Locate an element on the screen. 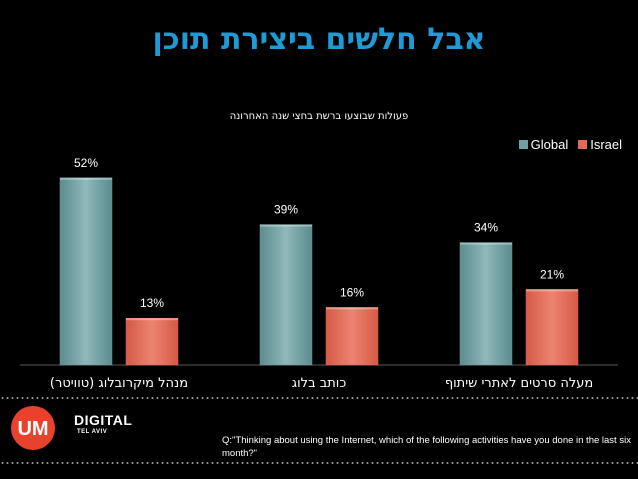 This screenshot has height=479, width=638. legend-item-israel: Israel is located at coordinates (600, 144).